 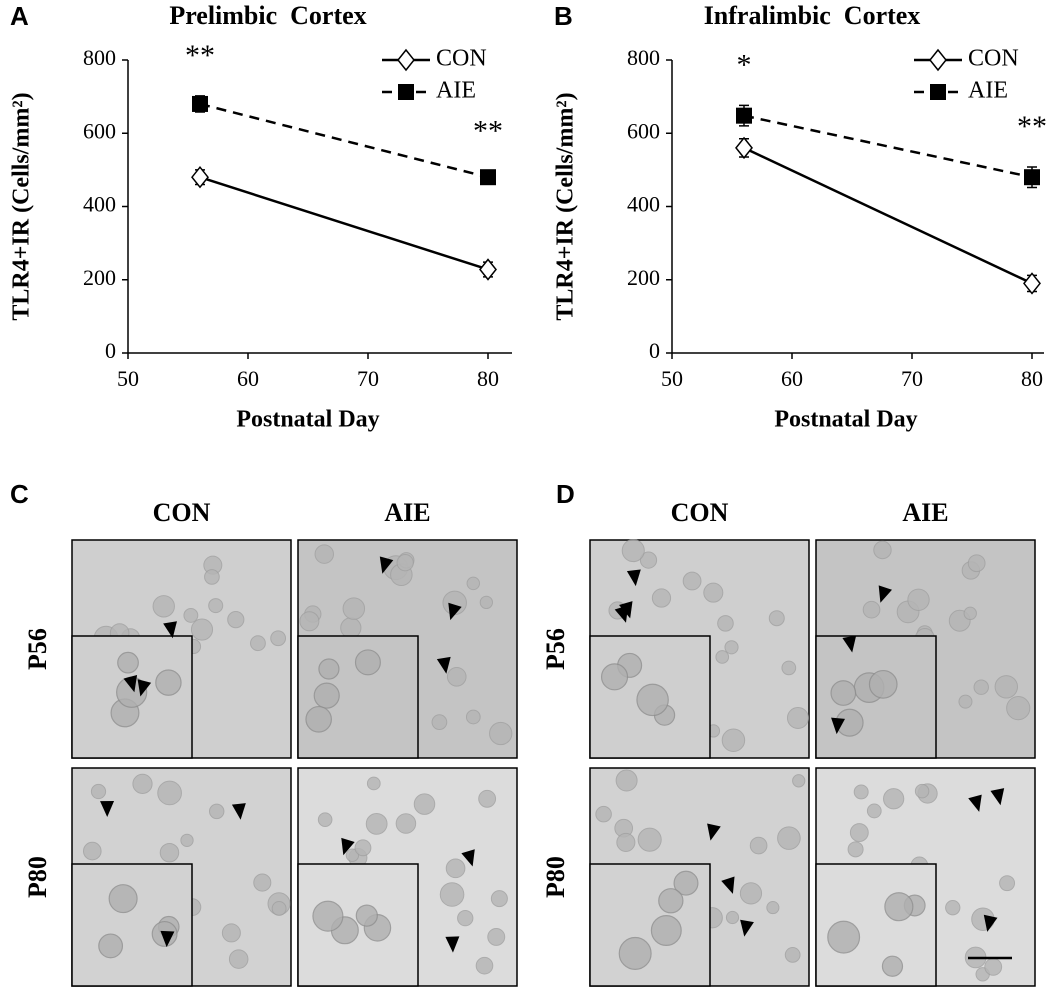 What do you see at coordinates (988, 91) in the screenshot?
I see `legend-label: AIE` at bounding box center [988, 91].